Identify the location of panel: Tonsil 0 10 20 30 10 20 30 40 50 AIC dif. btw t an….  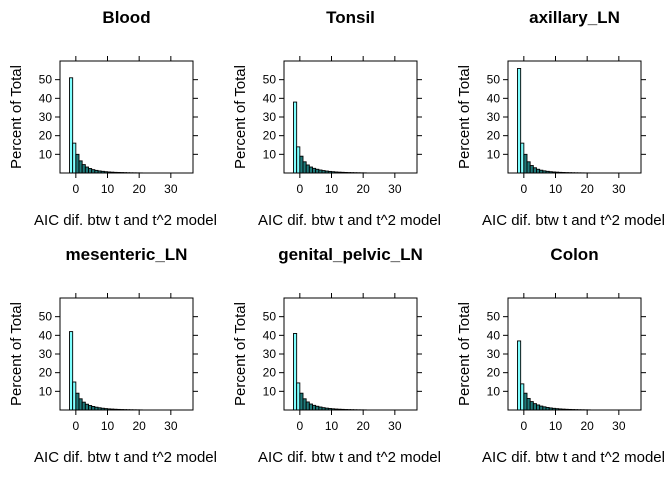
(336, 118).